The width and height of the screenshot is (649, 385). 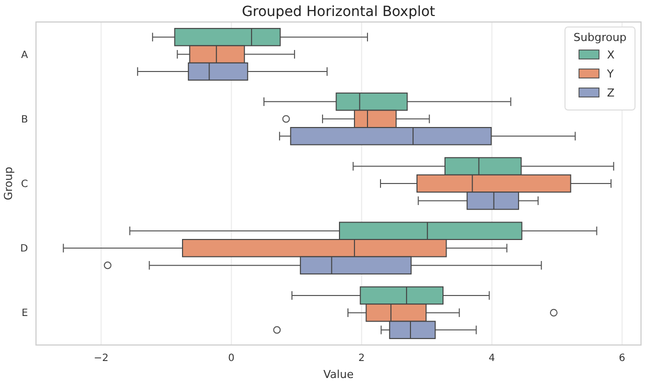 What do you see at coordinates (600, 37) in the screenshot?
I see `legend-title: Subgroup` at bounding box center [600, 37].